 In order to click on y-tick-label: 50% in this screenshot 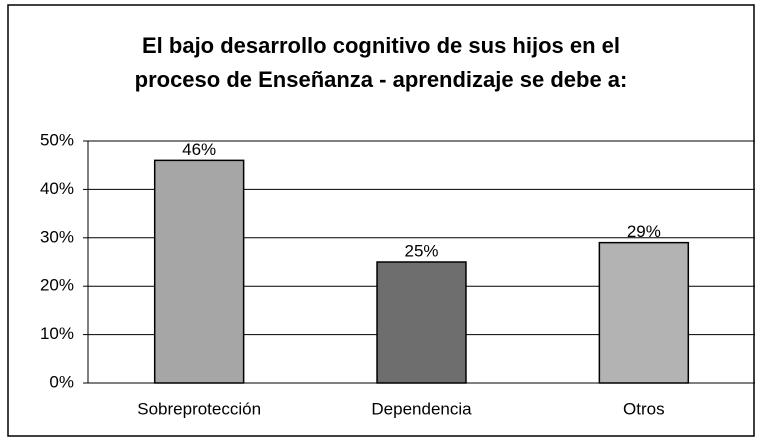, I will do `click(57, 139)`.